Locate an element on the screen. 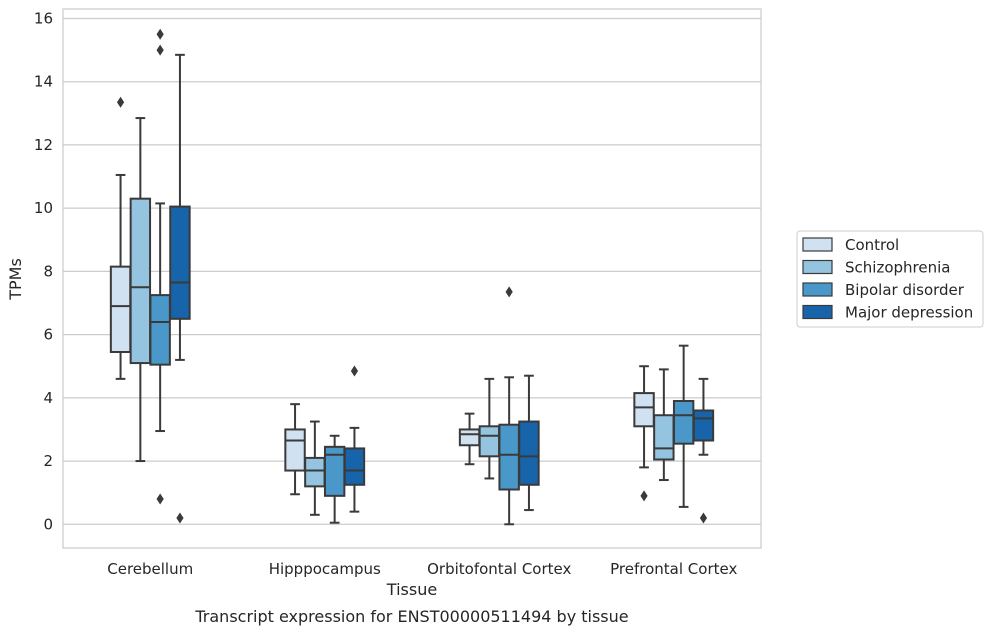  legend-label: Bipolar disorder is located at coordinates (905, 290).